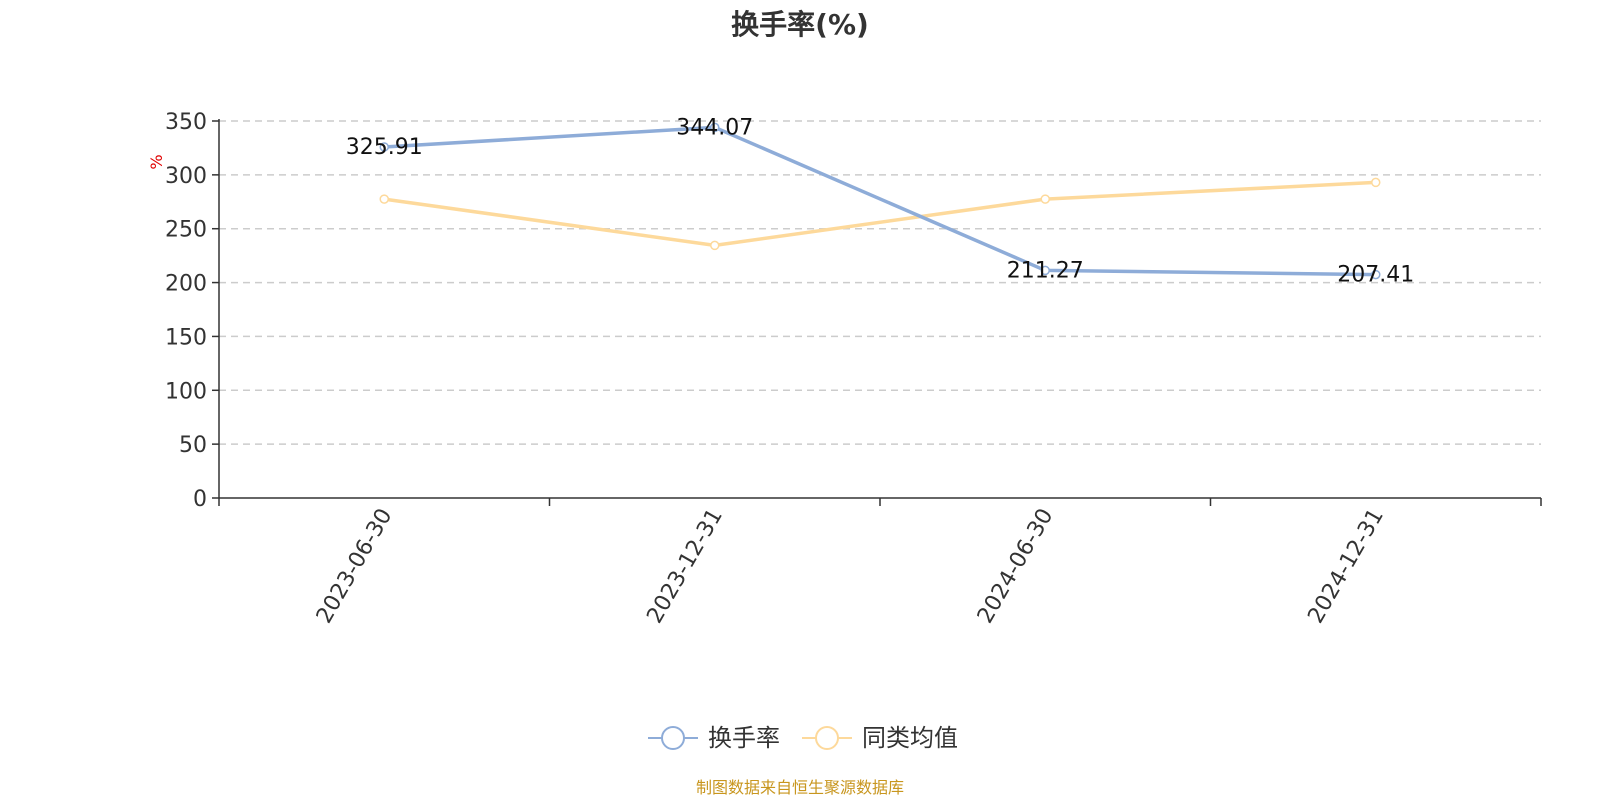 The width and height of the screenshot is (1600, 800). What do you see at coordinates (1346, 566) in the screenshot?
I see `x-tick-label: 2024-12-31` at bounding box center [1346, 566].